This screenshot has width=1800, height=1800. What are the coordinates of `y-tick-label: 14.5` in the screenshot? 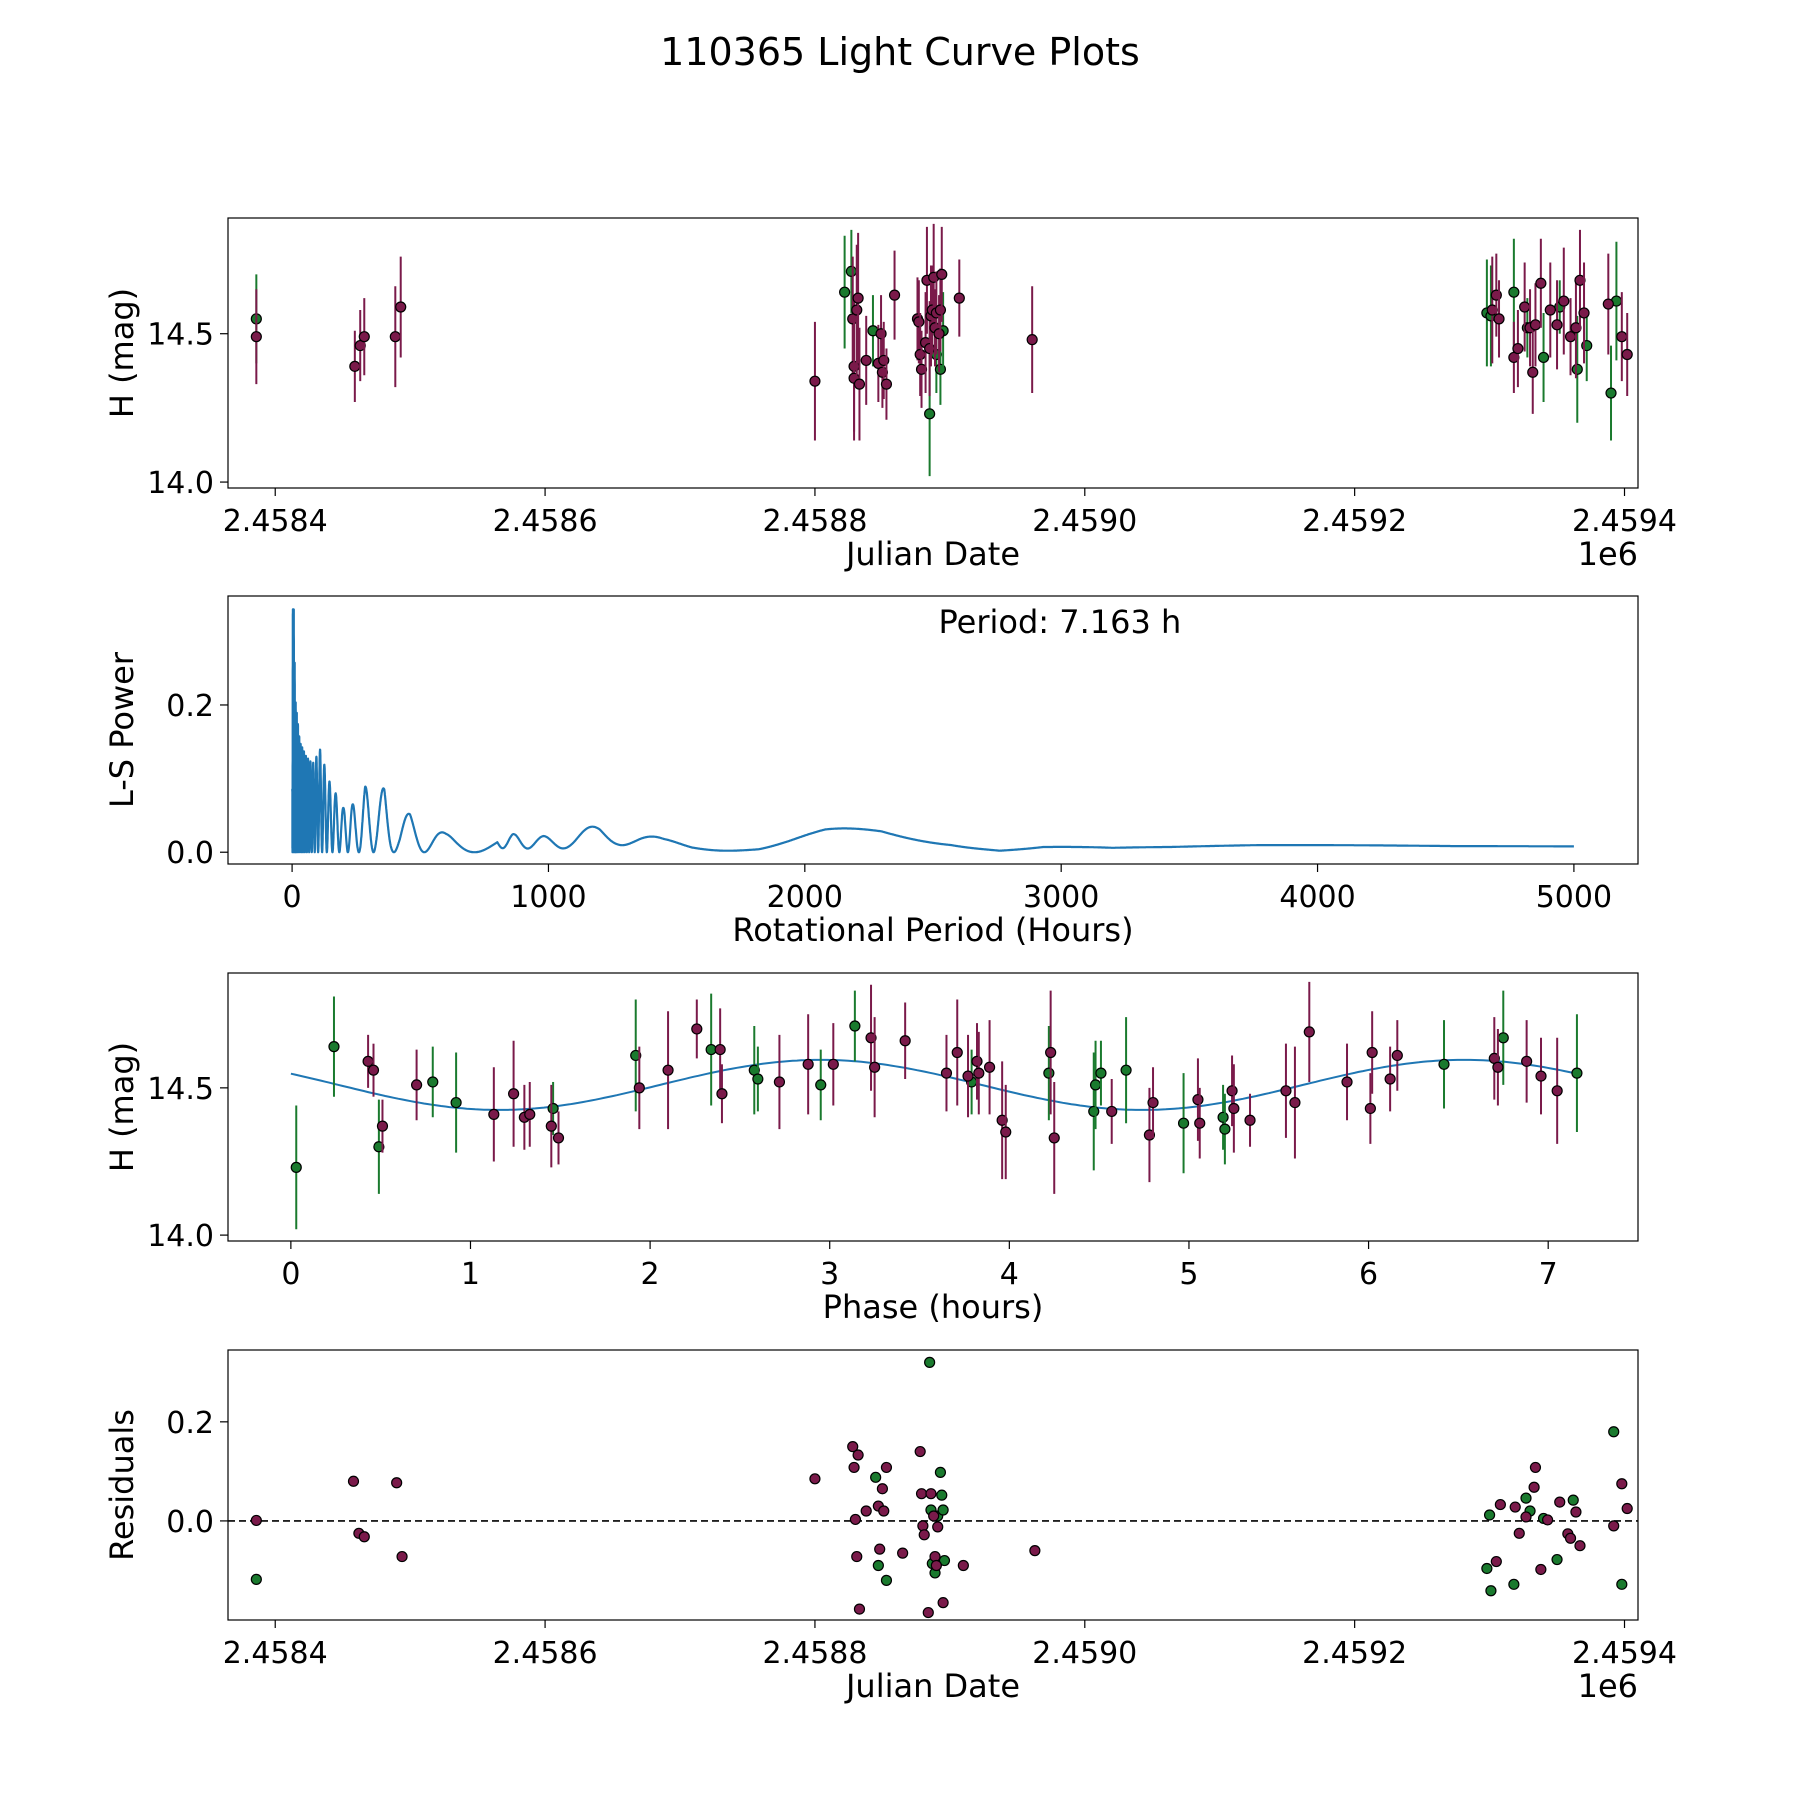 It's located at (180, 1089).